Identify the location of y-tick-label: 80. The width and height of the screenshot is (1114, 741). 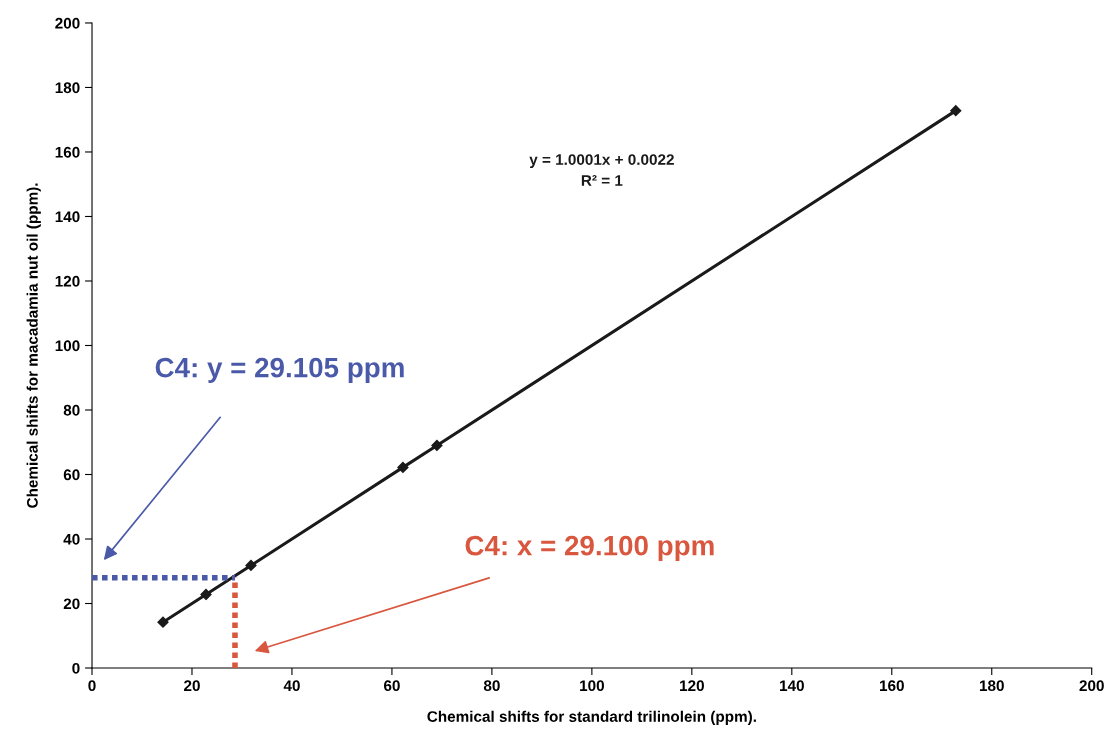
(71, 410).